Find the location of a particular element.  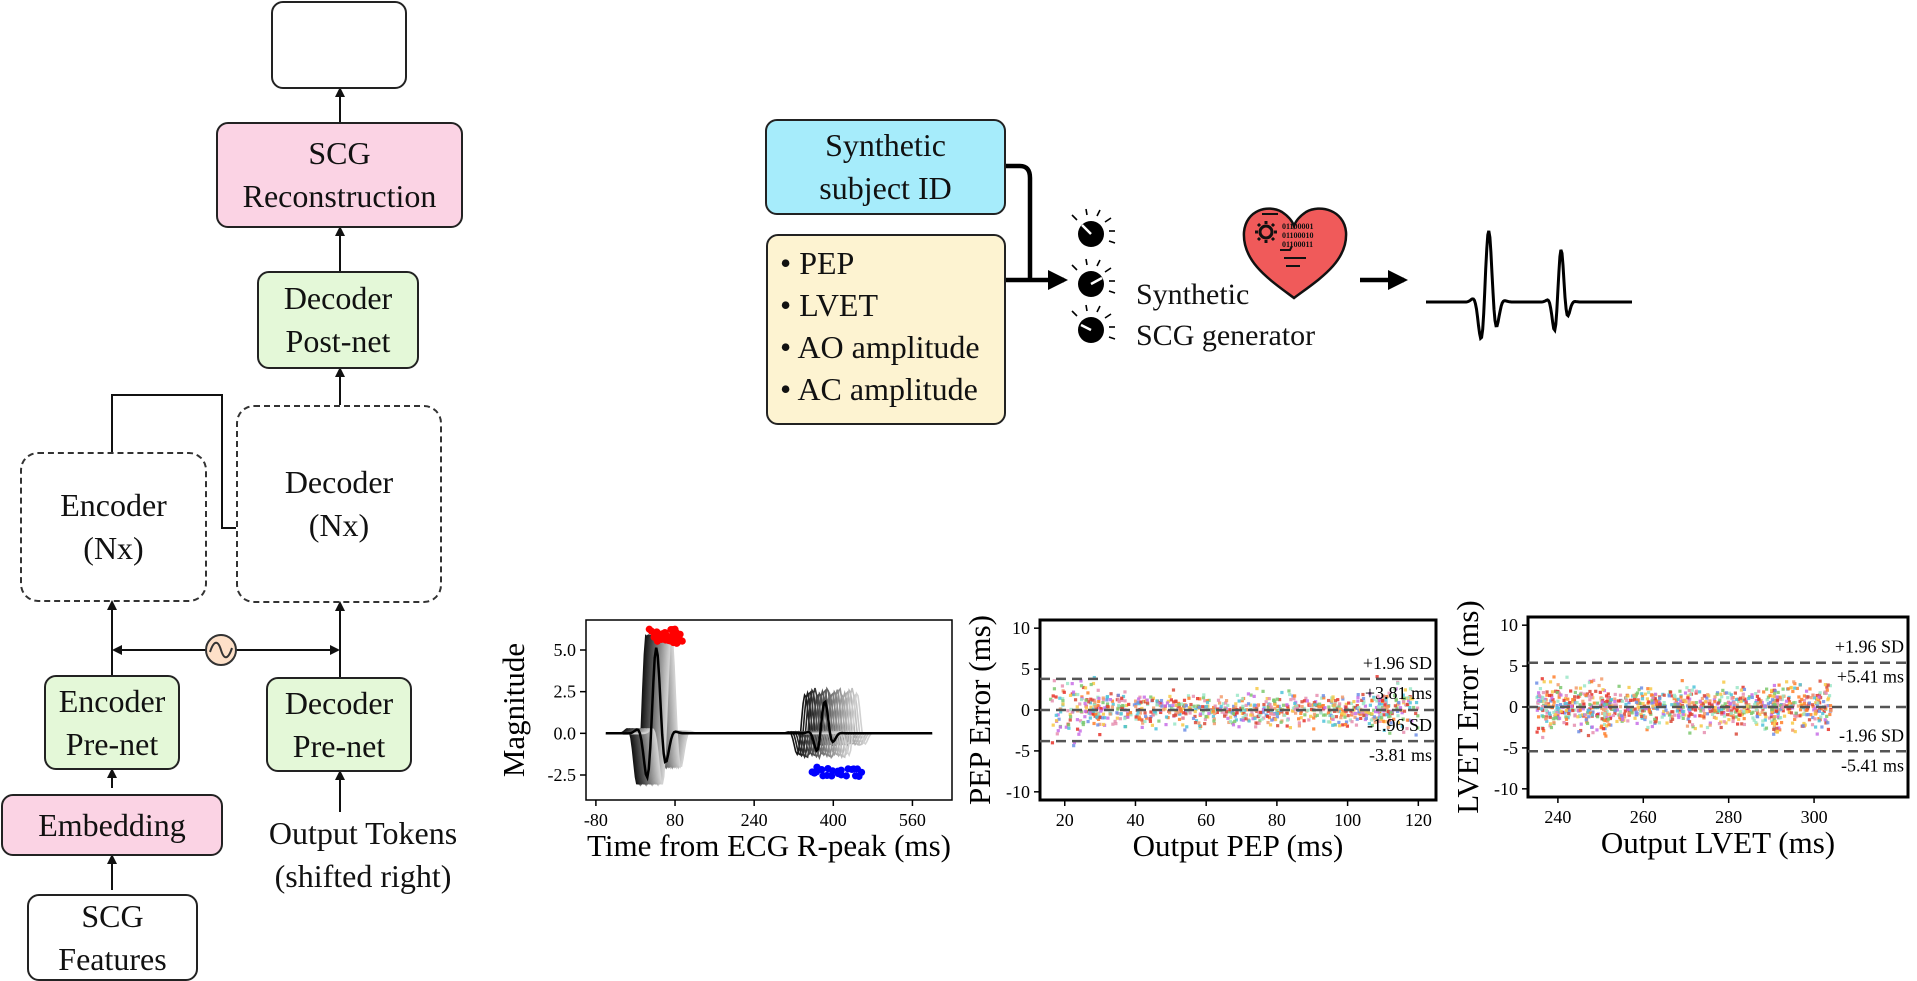

block-label: Decoder is located at coordinates (339, 482).